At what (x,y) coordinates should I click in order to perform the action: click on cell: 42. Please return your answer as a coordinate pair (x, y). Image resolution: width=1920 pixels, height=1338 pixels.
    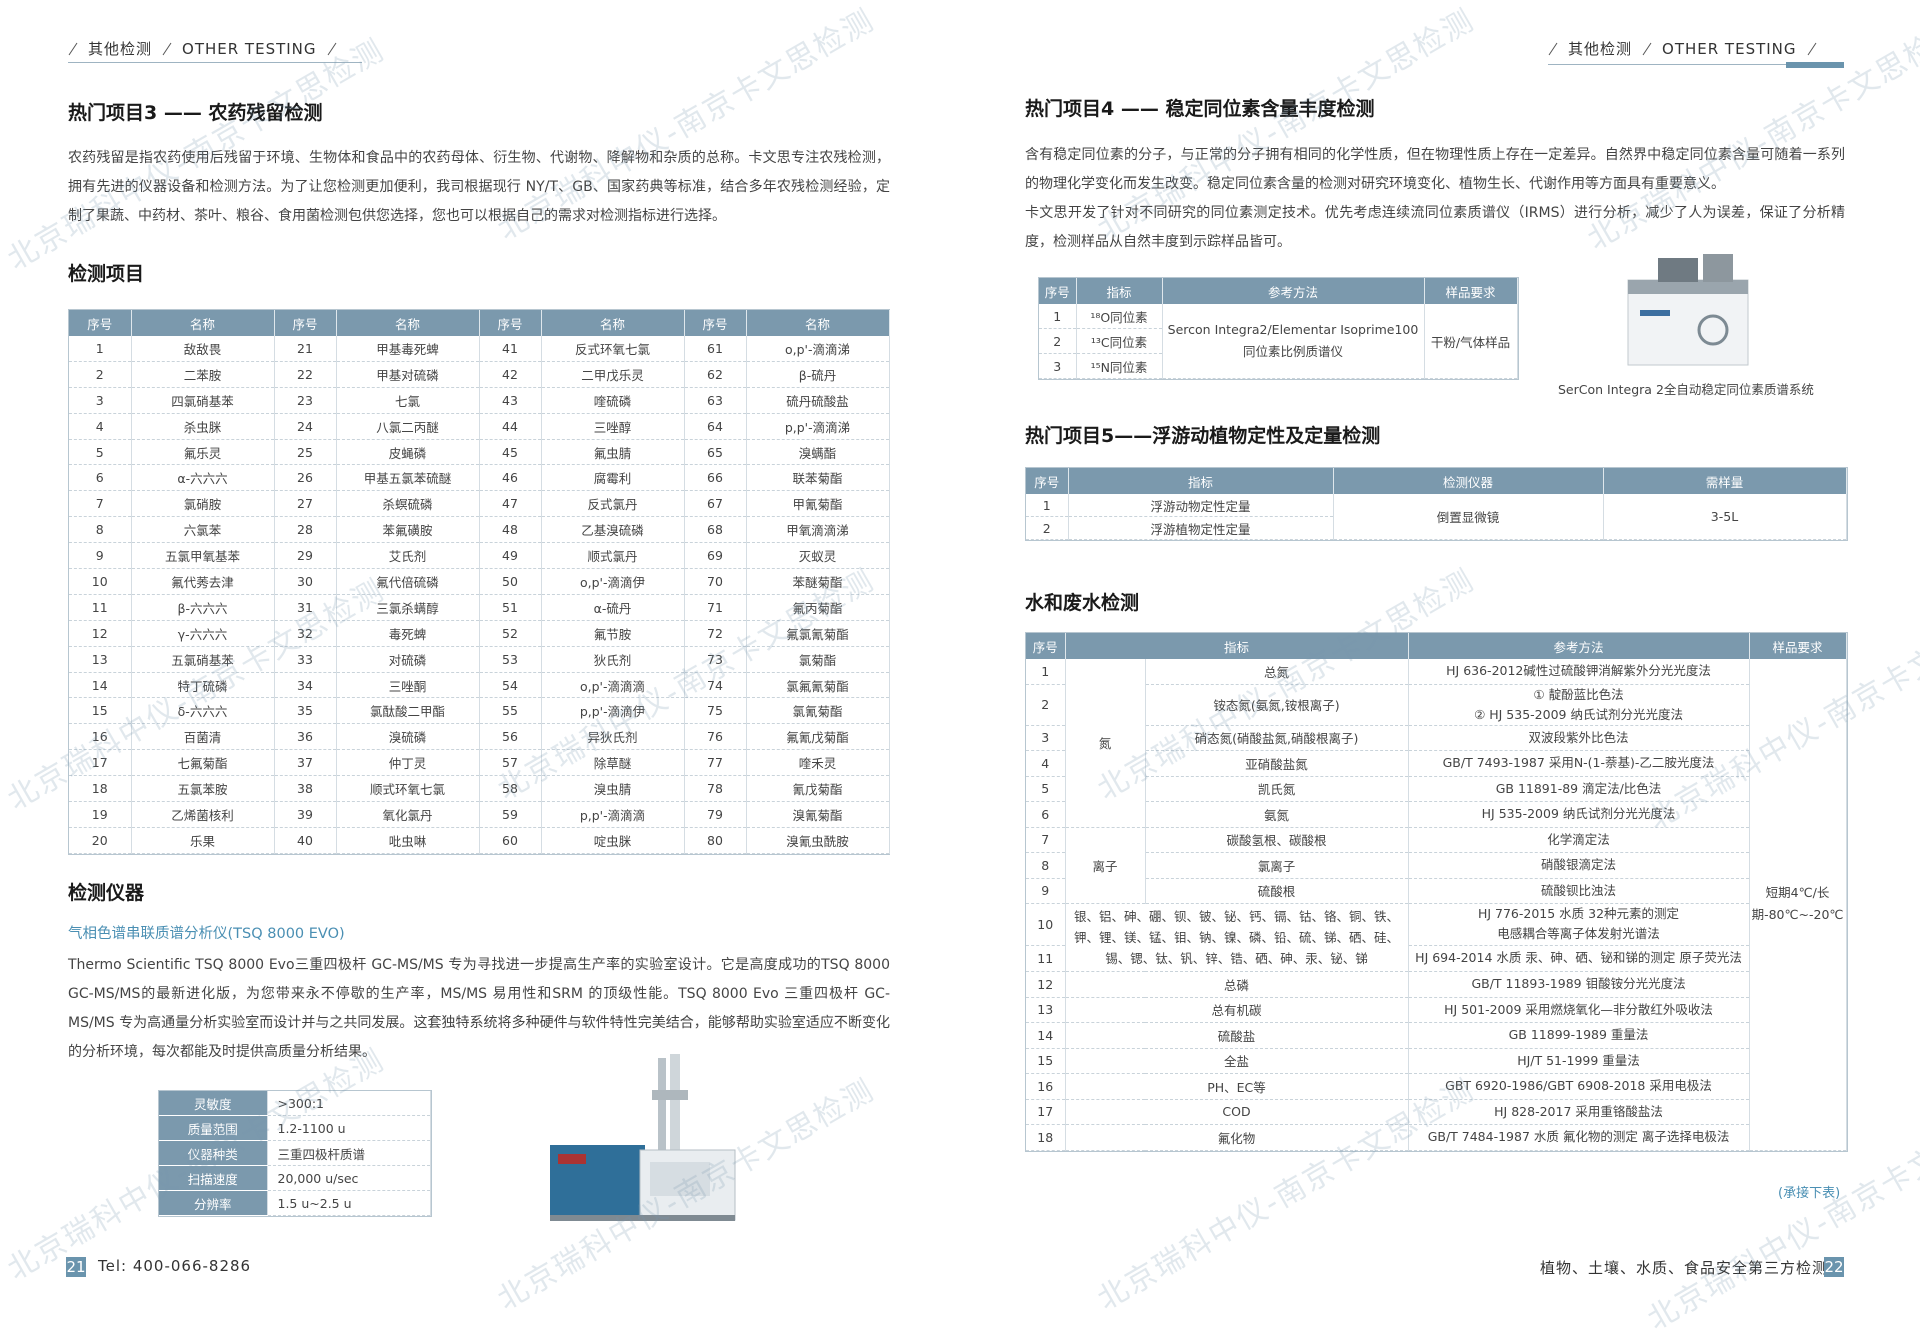
    Looking at the image, I should click on (510, 374).